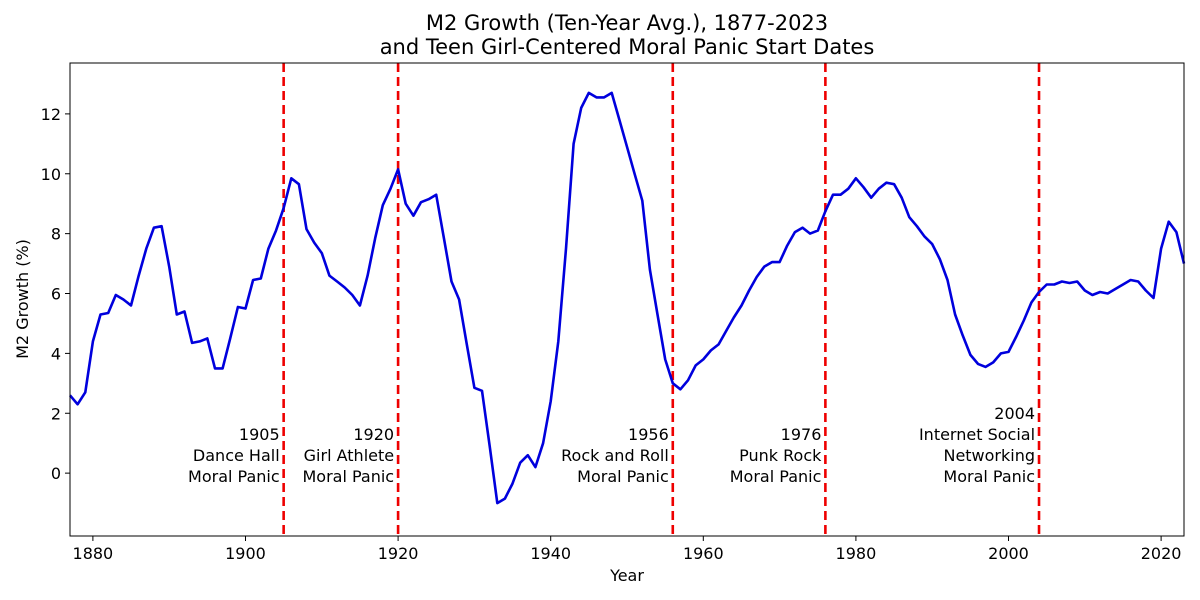  Describe the element at coordinates (989, 455) in the screenshot. I see `moral-panic-annotation: Networking` at that location.